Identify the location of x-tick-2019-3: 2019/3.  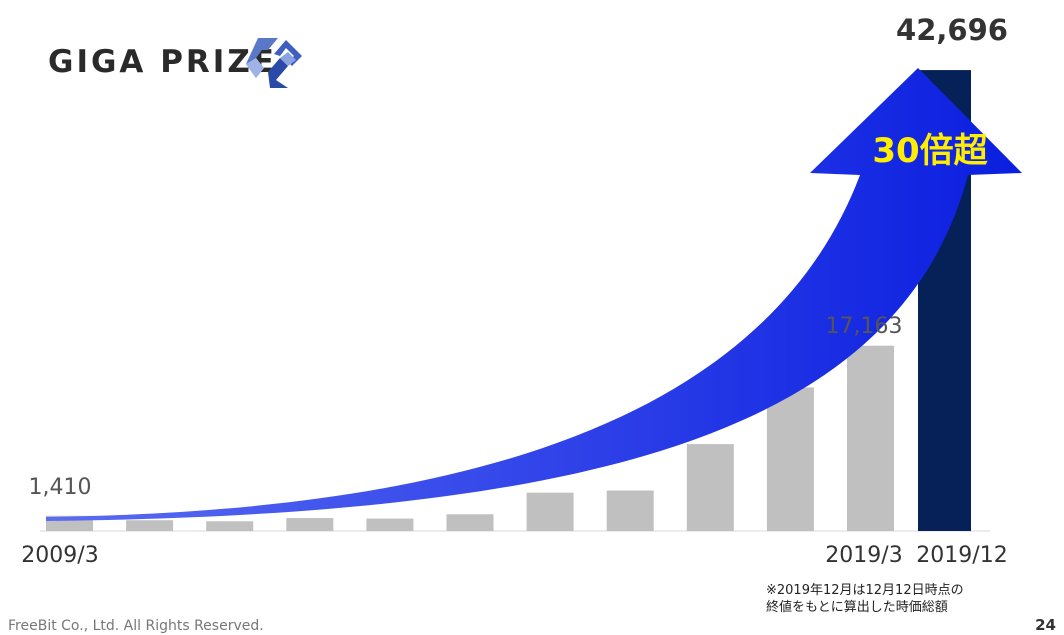
(863, 555).